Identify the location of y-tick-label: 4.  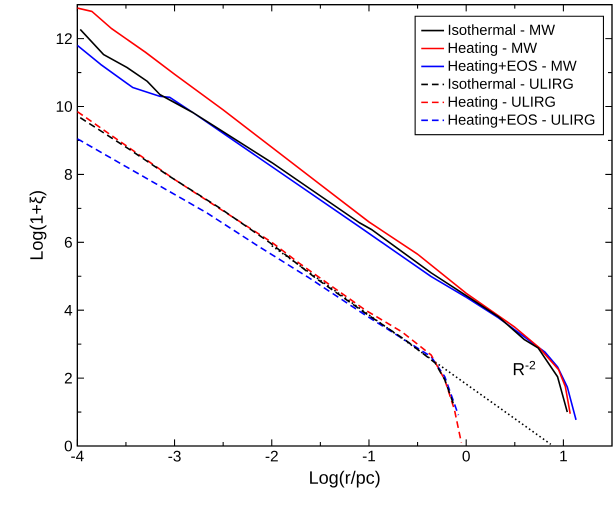
(68, 310).